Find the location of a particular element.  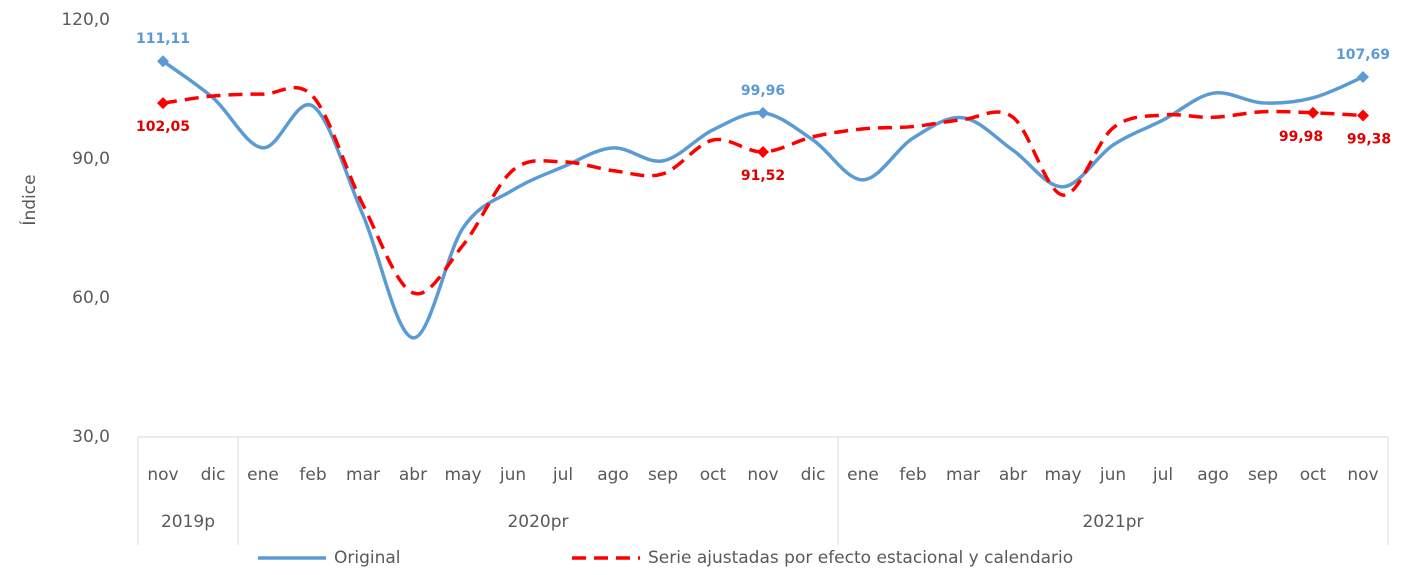

group-label: 2019p is located at coordinates (188, 522).